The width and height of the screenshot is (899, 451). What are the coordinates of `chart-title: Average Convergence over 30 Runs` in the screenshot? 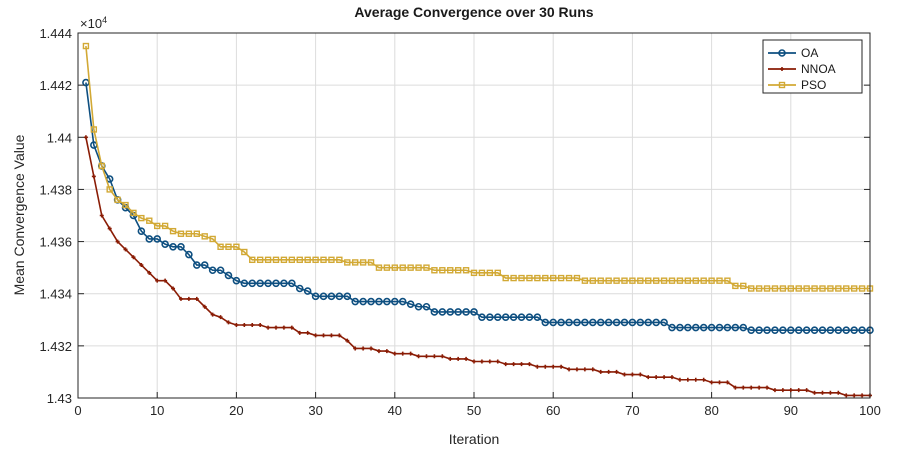 It's located at (473, 12).